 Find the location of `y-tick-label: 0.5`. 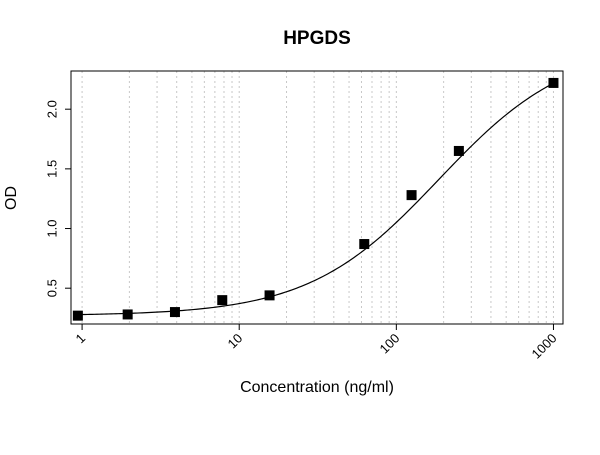

y-tick-label: 0.5 is located at coordinates (51, 288).